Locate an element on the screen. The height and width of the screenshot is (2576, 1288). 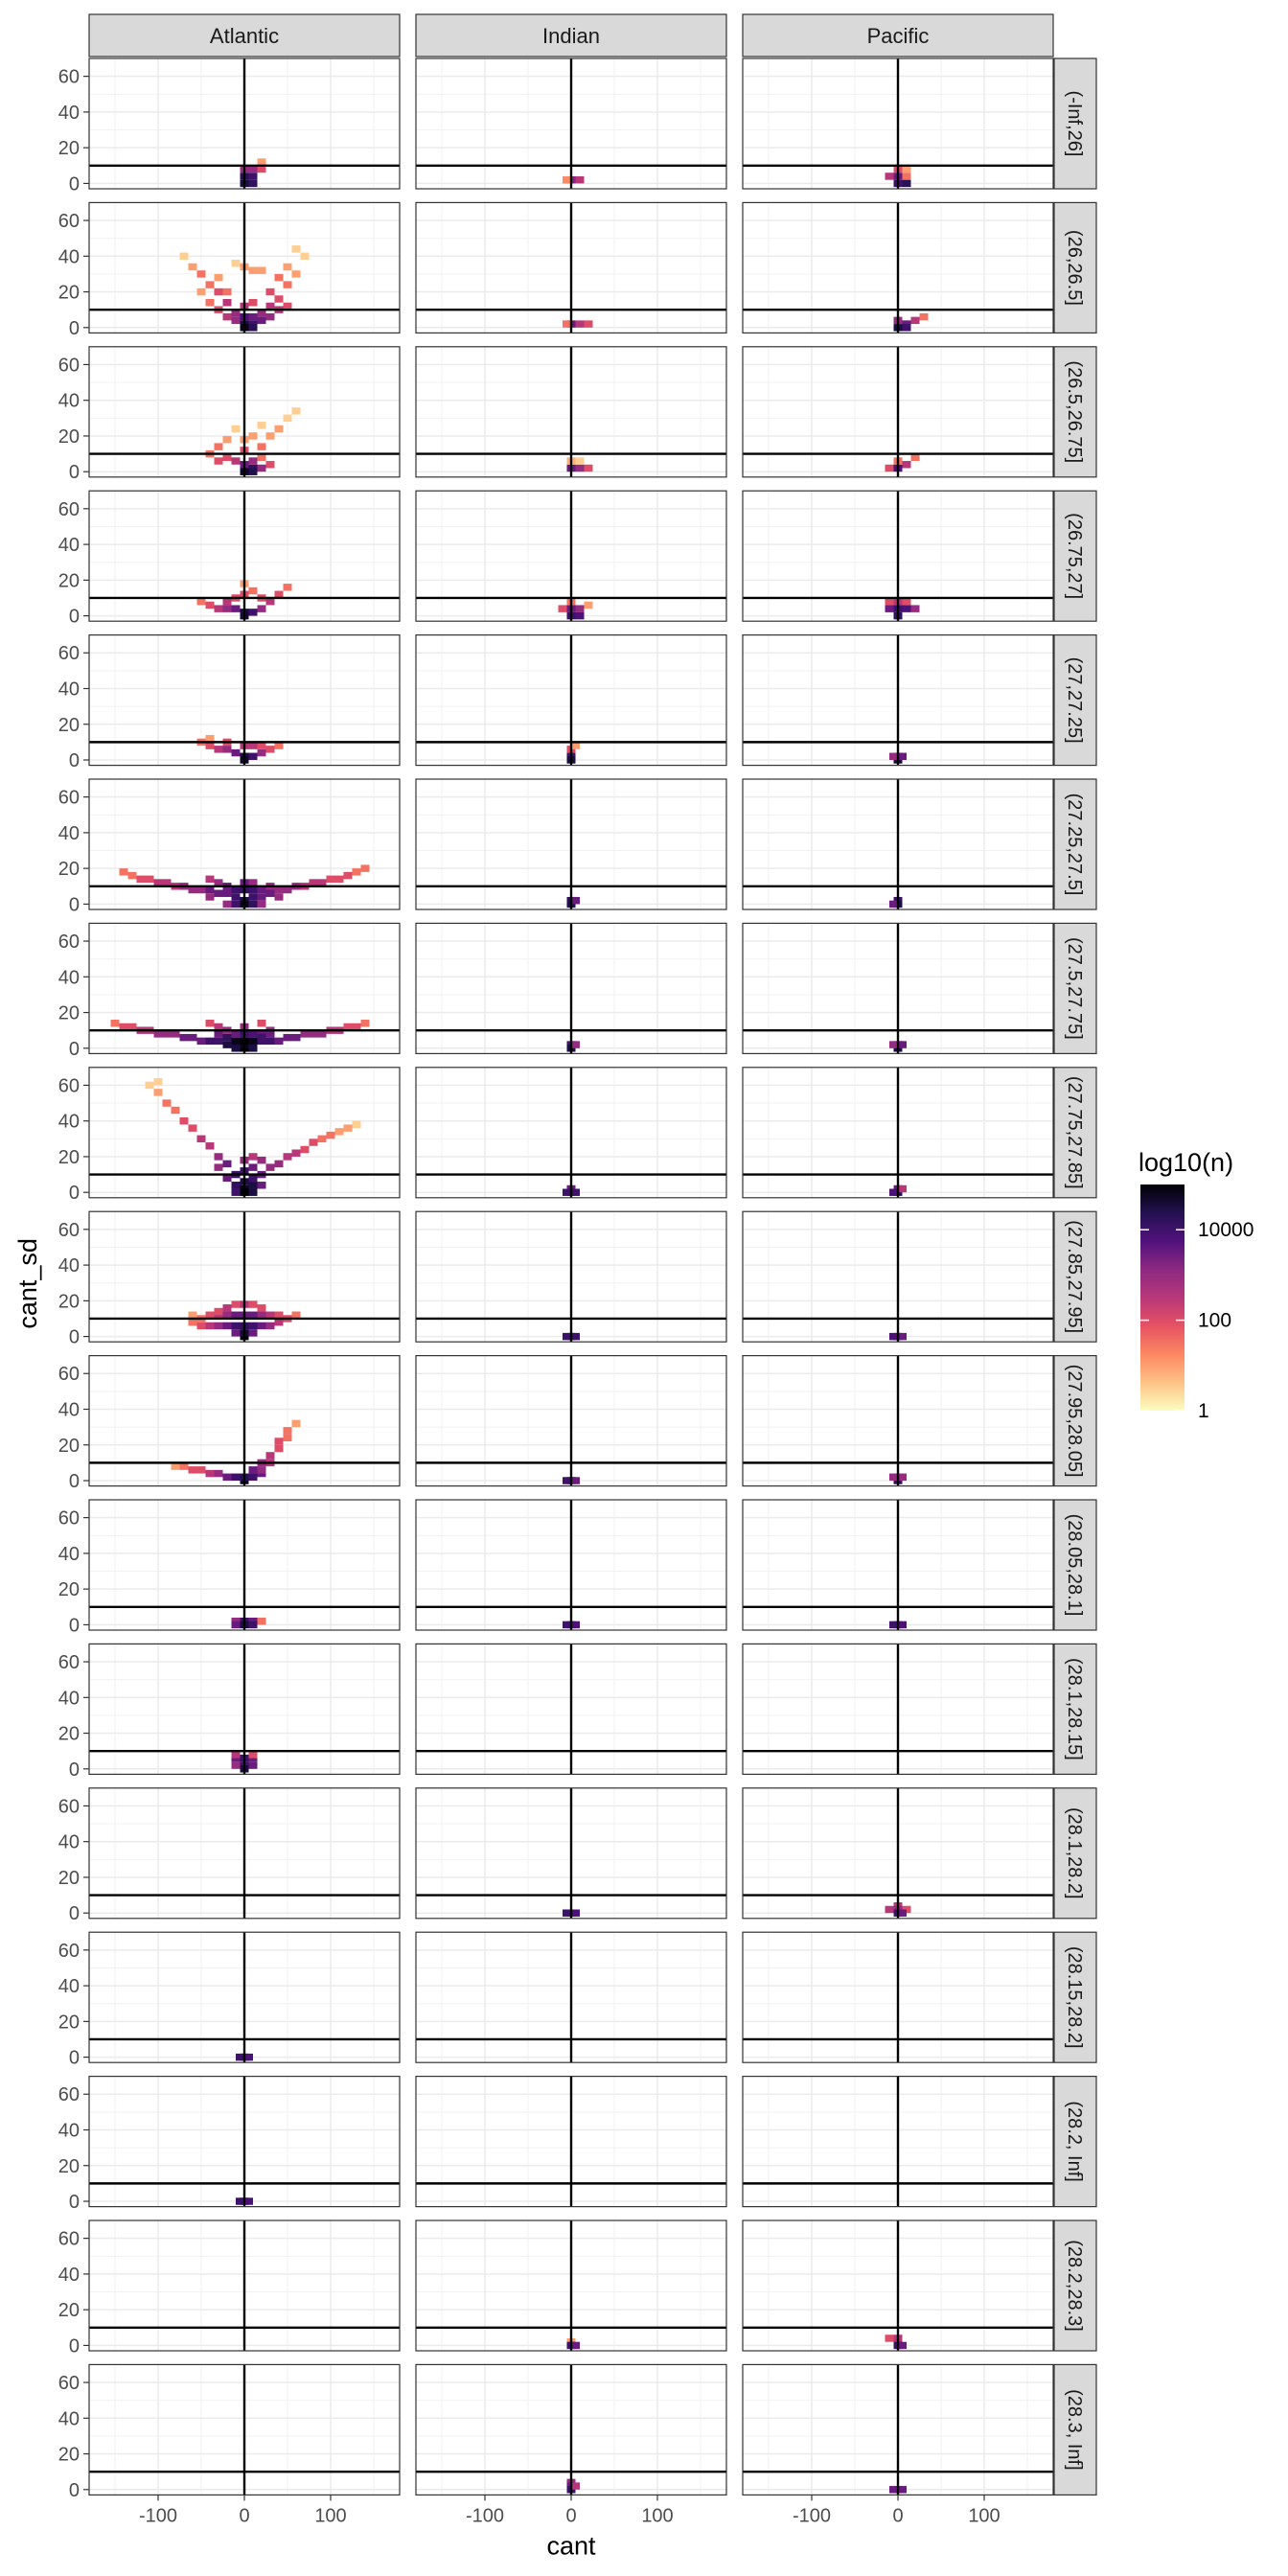
row-strip-label: (28.2, Inf] is located at coordinates (1074, 2141).